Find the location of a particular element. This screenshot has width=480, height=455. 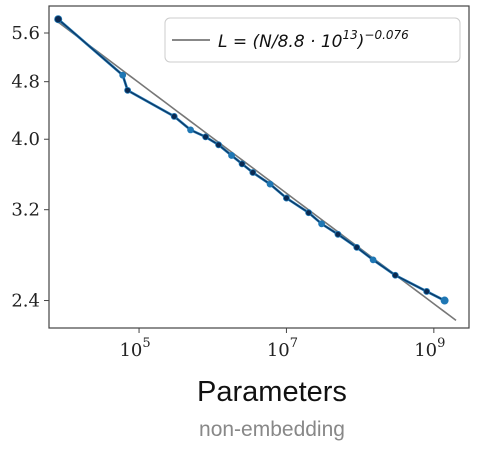

x-tick-exponent: 5 is located at coordinates (146, 343).